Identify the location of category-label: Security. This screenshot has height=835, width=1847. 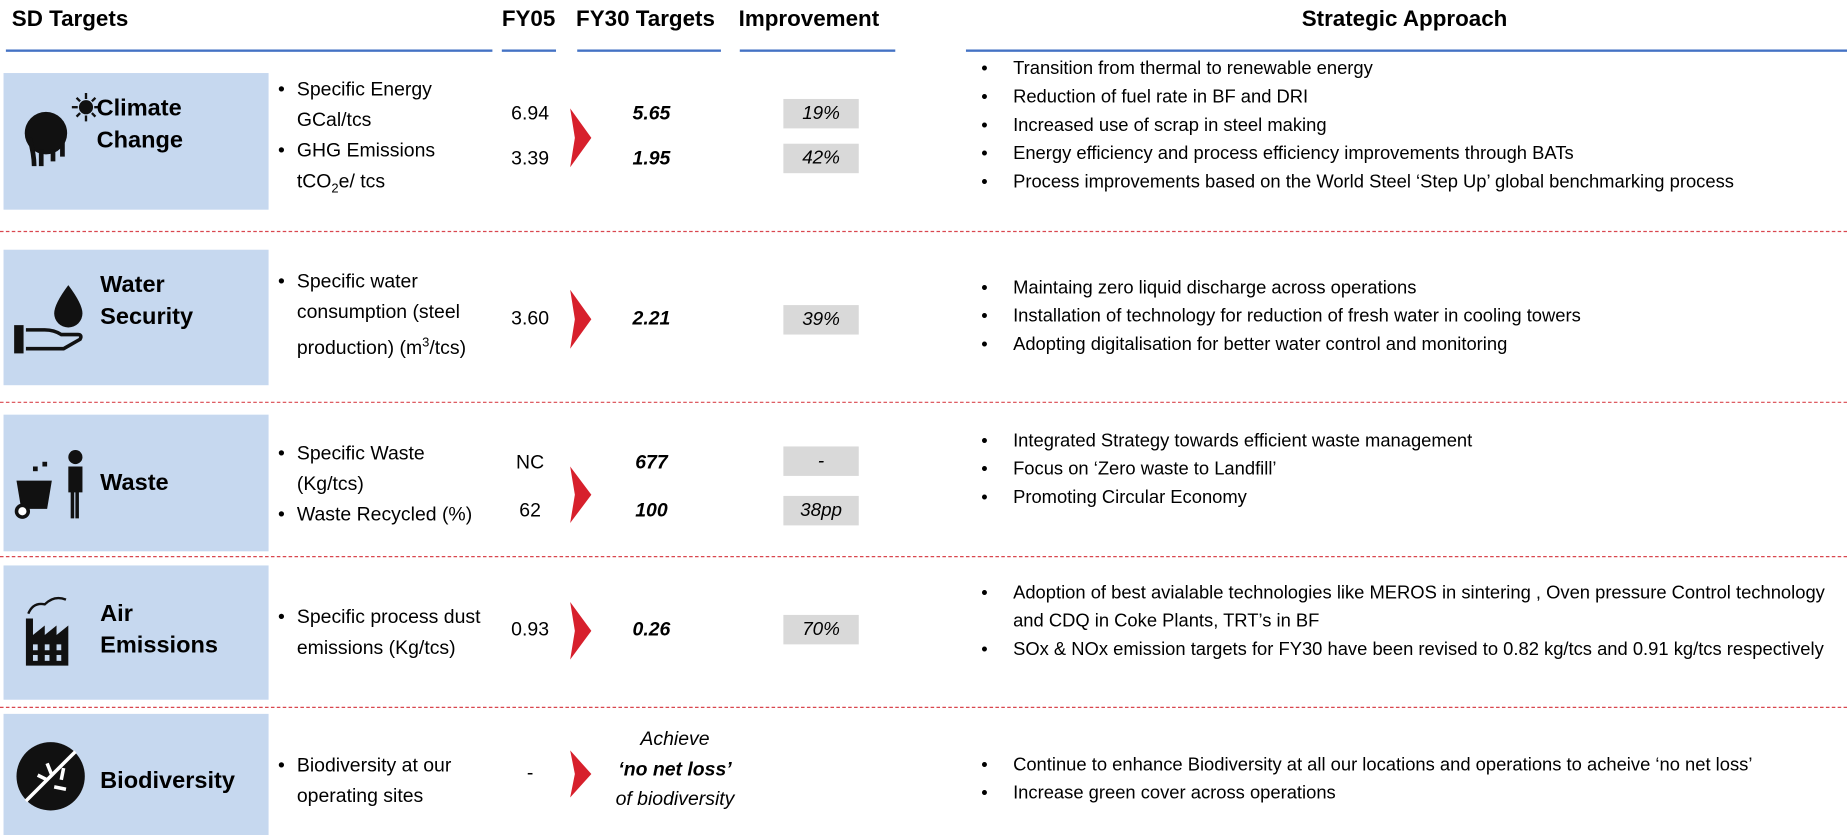
(147, 316).